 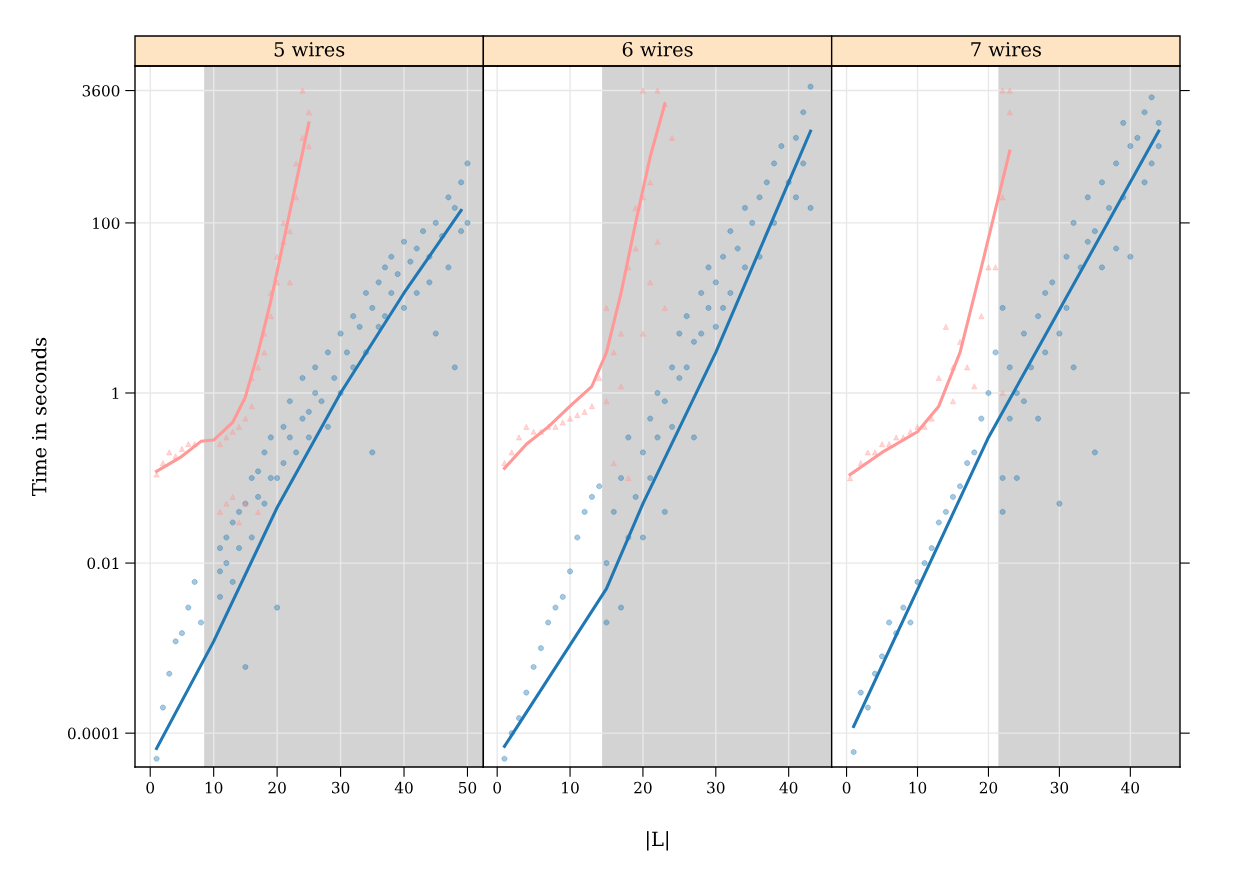 I want to click on x-axis-title: |L|, so click(x=657, y=841).